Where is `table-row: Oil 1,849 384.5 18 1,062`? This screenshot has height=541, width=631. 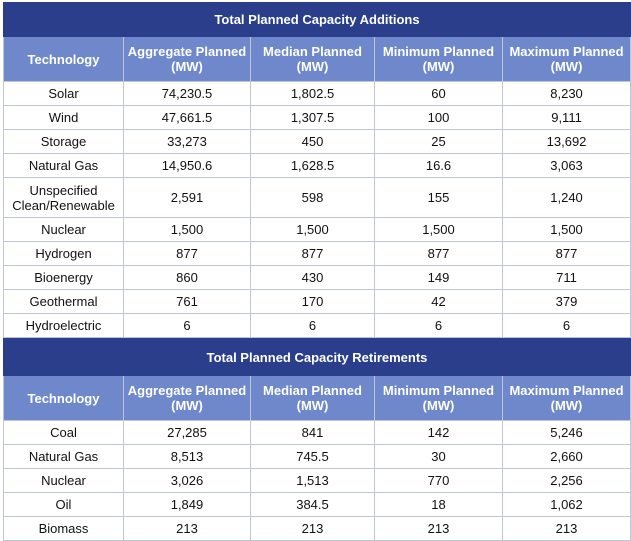 table-row: Oil 1,849 384.5 18 1,062 is located at coordinates (317, 504).